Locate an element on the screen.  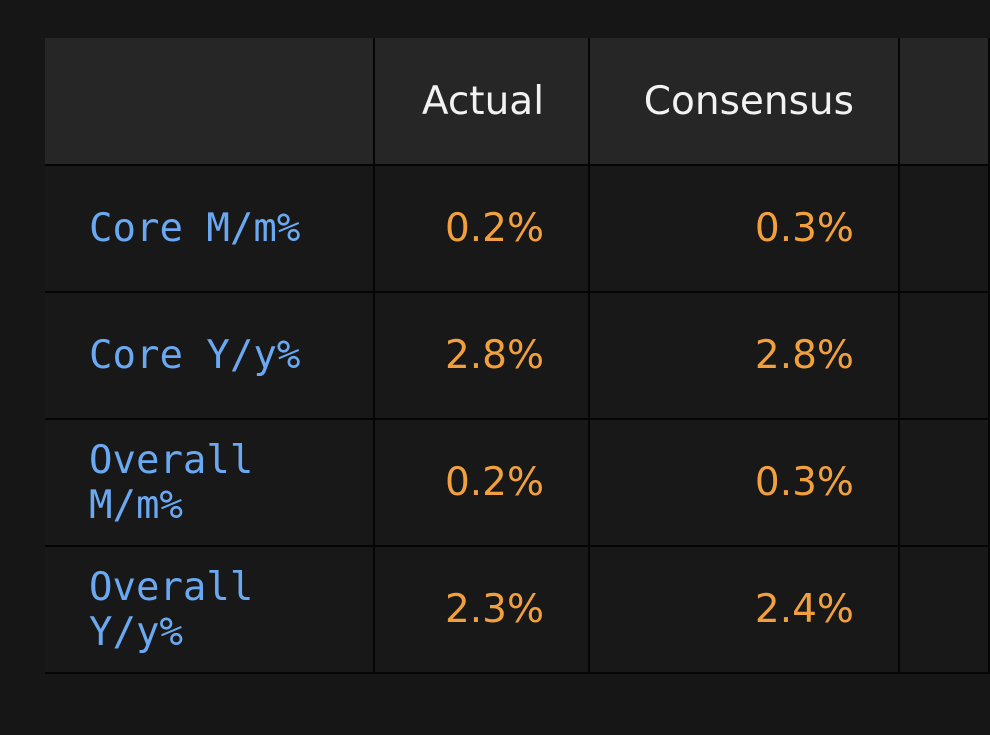
row-label: Core M/m% is located at coordinates (210, 228).